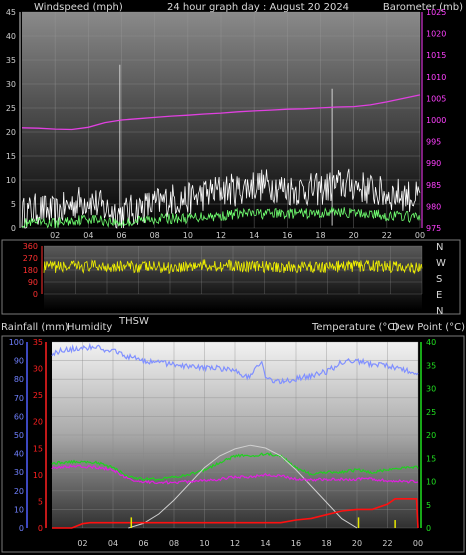  I want to click on barometer-tick-label: 990, so click(433, 163).